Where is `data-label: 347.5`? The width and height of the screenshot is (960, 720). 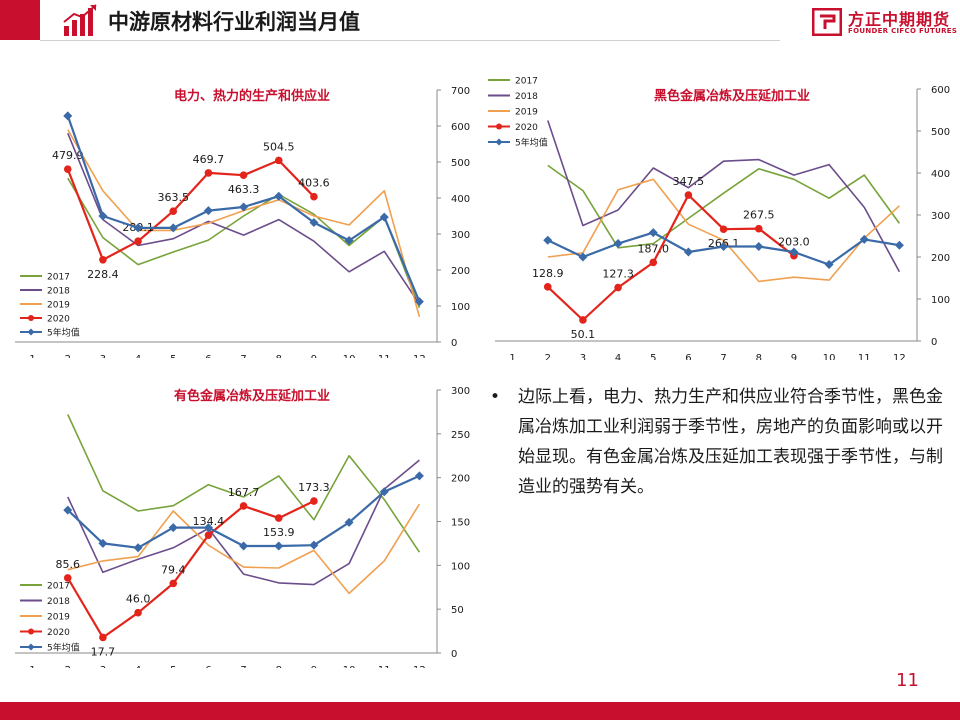
data-label: 347.5 is located at coordinates (689, 181).